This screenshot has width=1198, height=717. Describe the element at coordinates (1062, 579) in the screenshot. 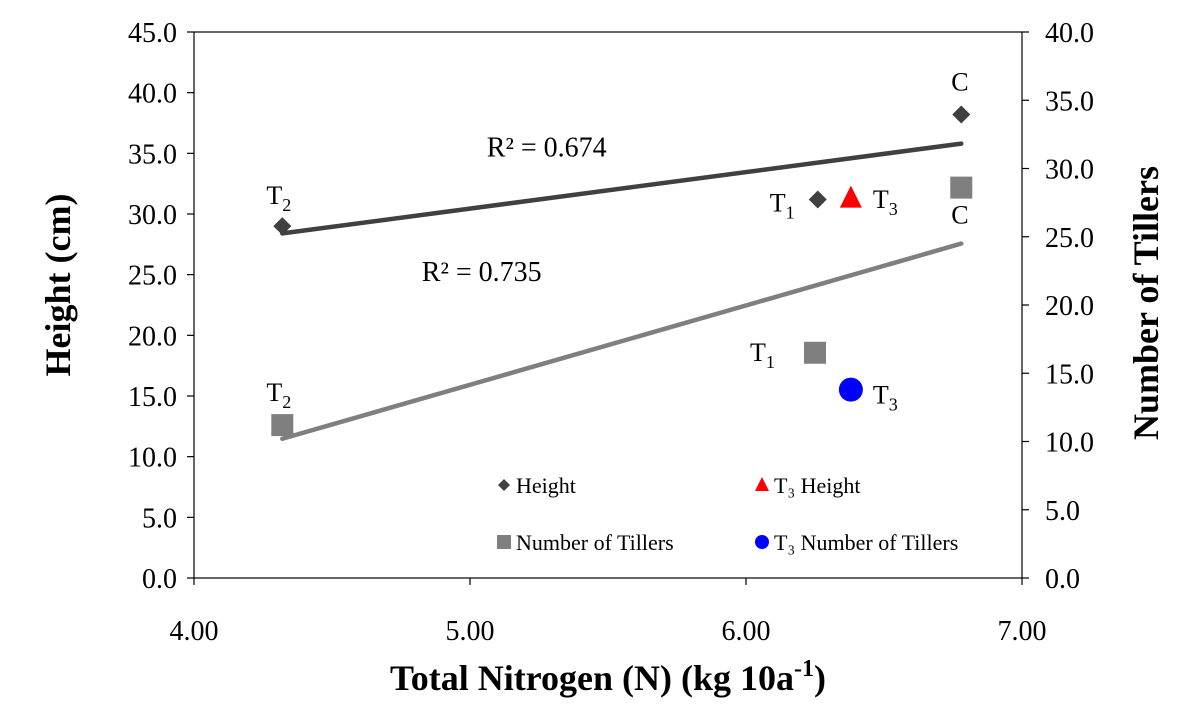

I see `right-y-tick-label: 0.0` at that location.